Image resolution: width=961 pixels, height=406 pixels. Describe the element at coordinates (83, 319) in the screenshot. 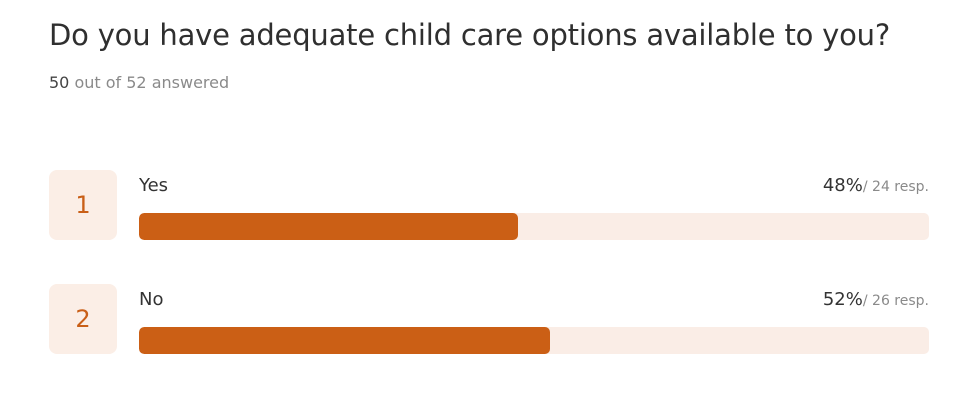

I see `option-number-badge: 2` at that location.